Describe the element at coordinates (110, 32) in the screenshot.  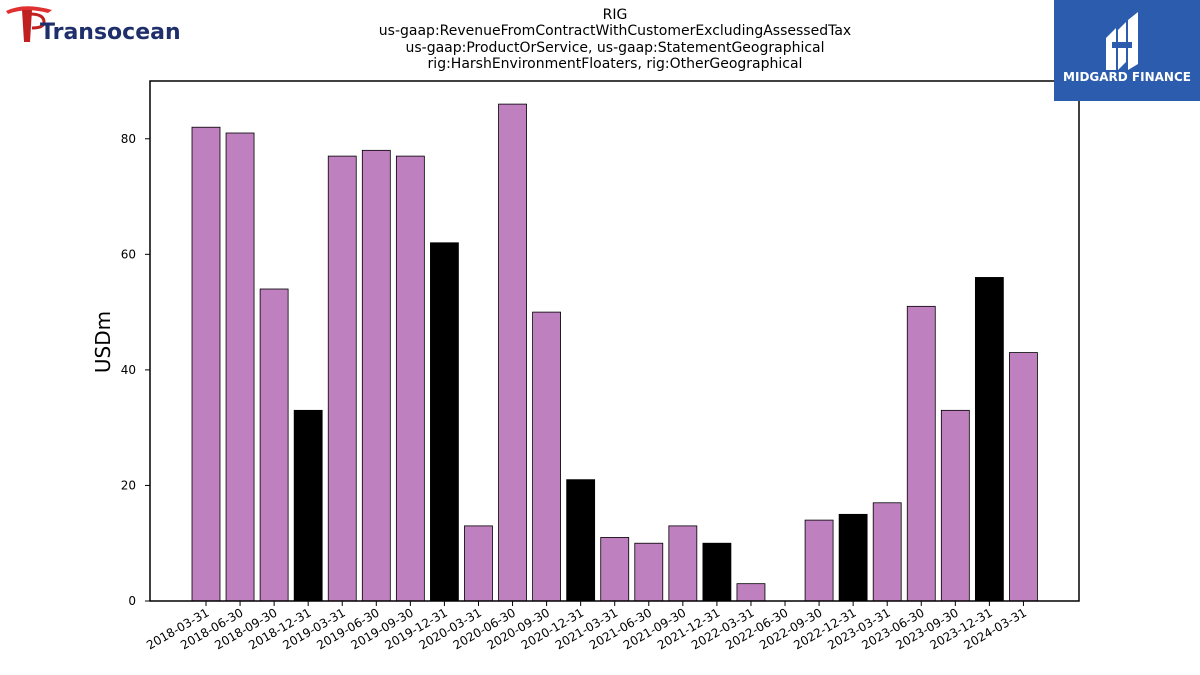
I see `transocean-wordmark: Transocean` at that location.